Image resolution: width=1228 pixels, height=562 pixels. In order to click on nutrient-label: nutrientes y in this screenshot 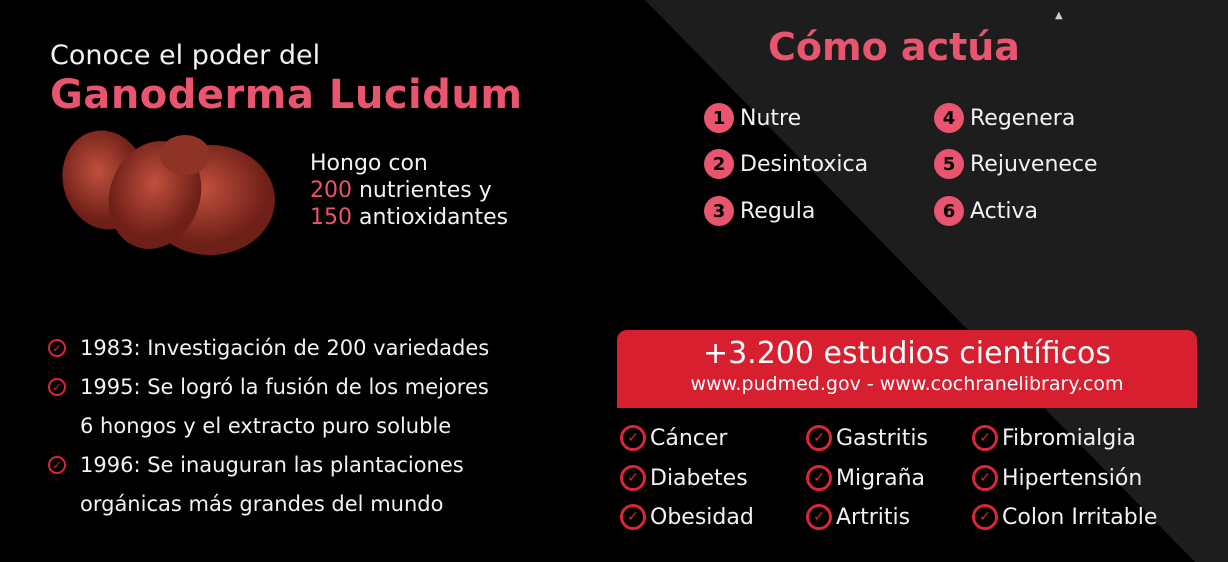, I will do `click(422, 190)`.